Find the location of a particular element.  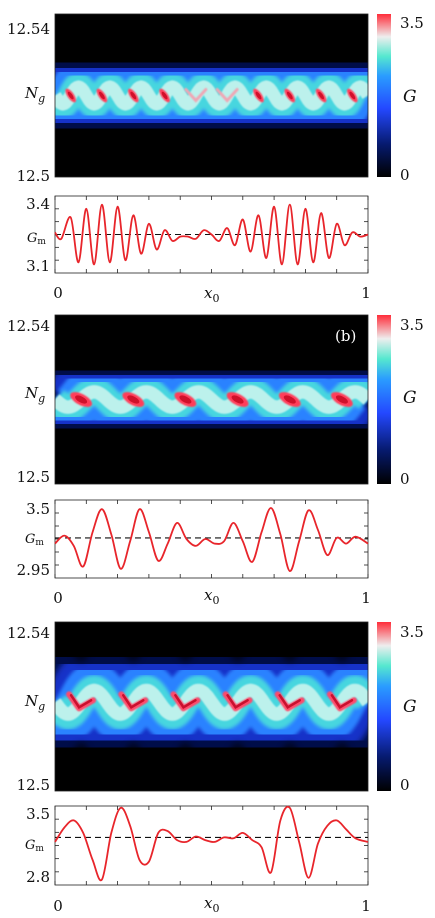

colorbar is located at coordinates (384, 95).